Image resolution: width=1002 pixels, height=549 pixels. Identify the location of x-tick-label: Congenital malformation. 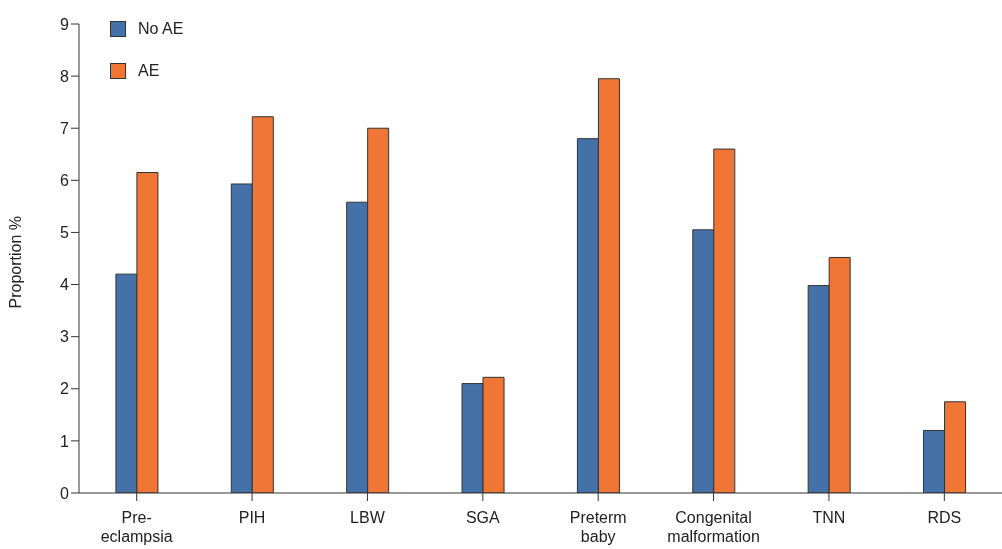
(713, 527).